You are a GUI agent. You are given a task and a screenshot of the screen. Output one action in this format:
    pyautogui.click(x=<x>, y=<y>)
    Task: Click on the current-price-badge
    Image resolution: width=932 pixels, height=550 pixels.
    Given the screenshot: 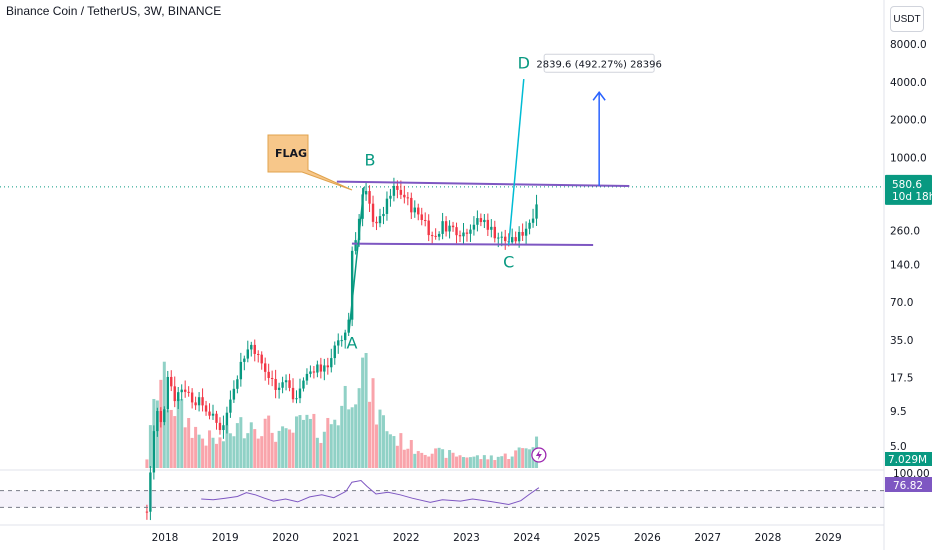 What is the action you would take?
    pyautogui.click(x=908, y=189)
    